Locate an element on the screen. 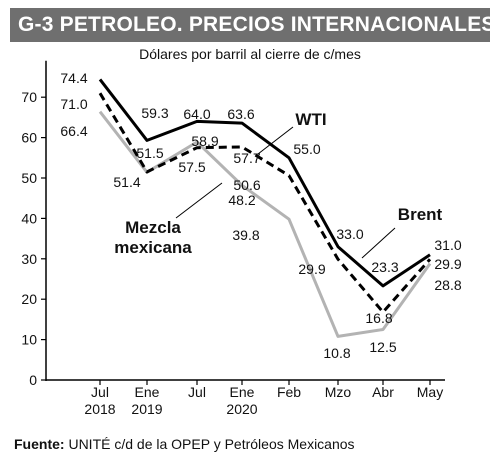 The image size is (500, 467). x-tick-label: 2019 is located at coordinates (146, 409).